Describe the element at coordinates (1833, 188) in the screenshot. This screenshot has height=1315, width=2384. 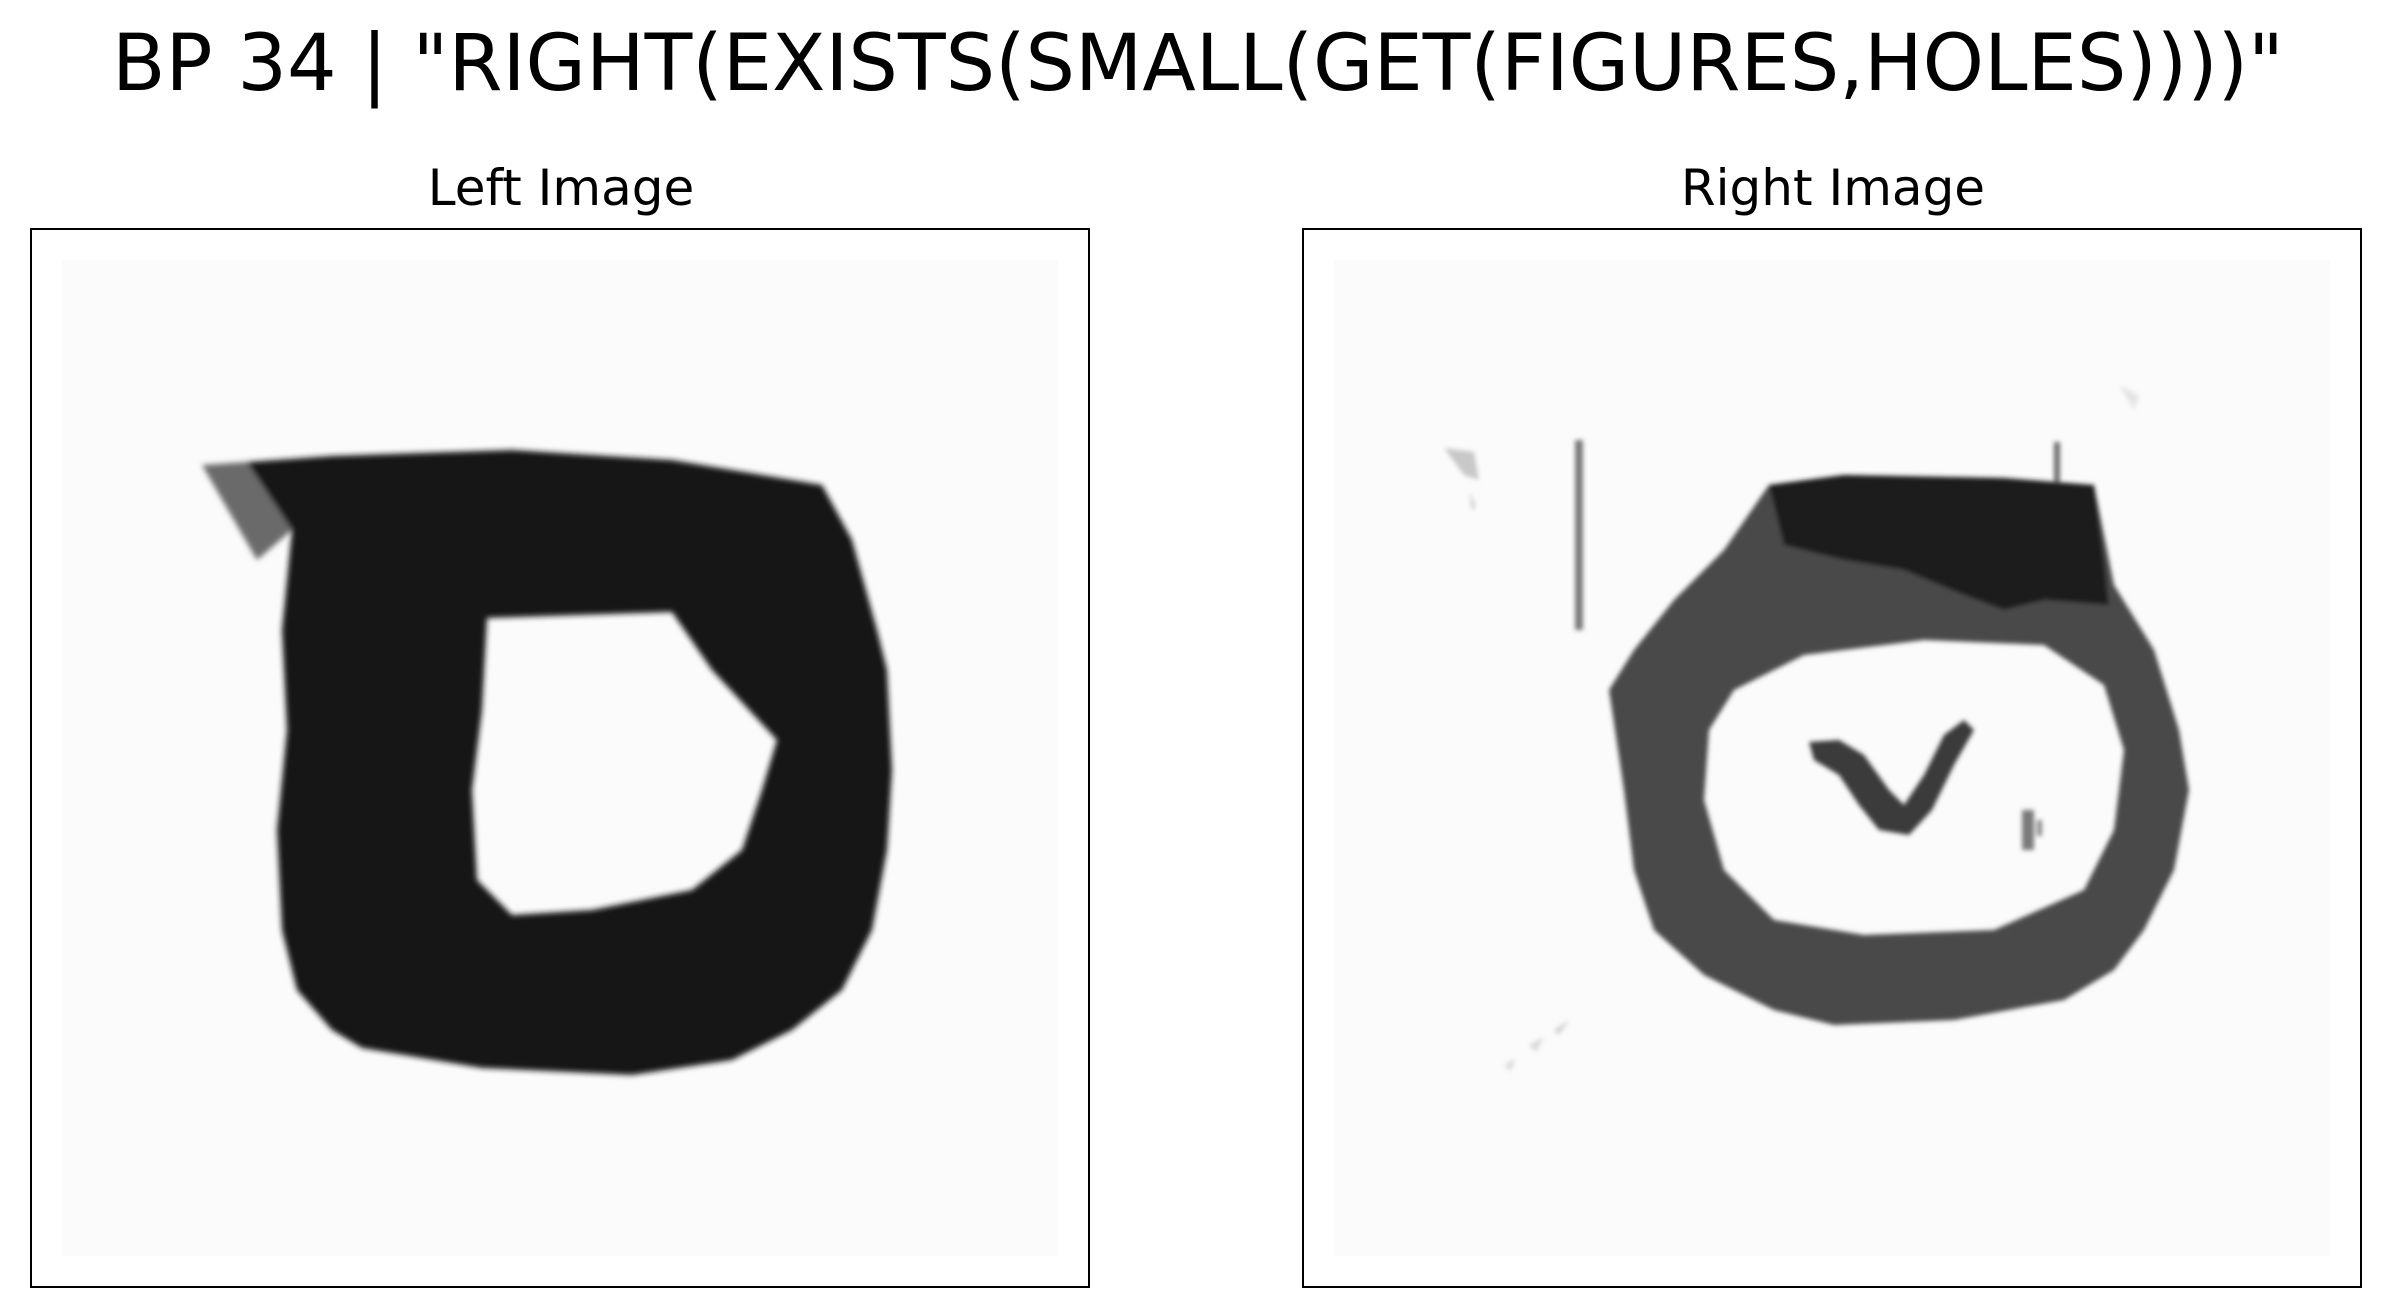
I see `right-panel-title: Right Image` at that location.